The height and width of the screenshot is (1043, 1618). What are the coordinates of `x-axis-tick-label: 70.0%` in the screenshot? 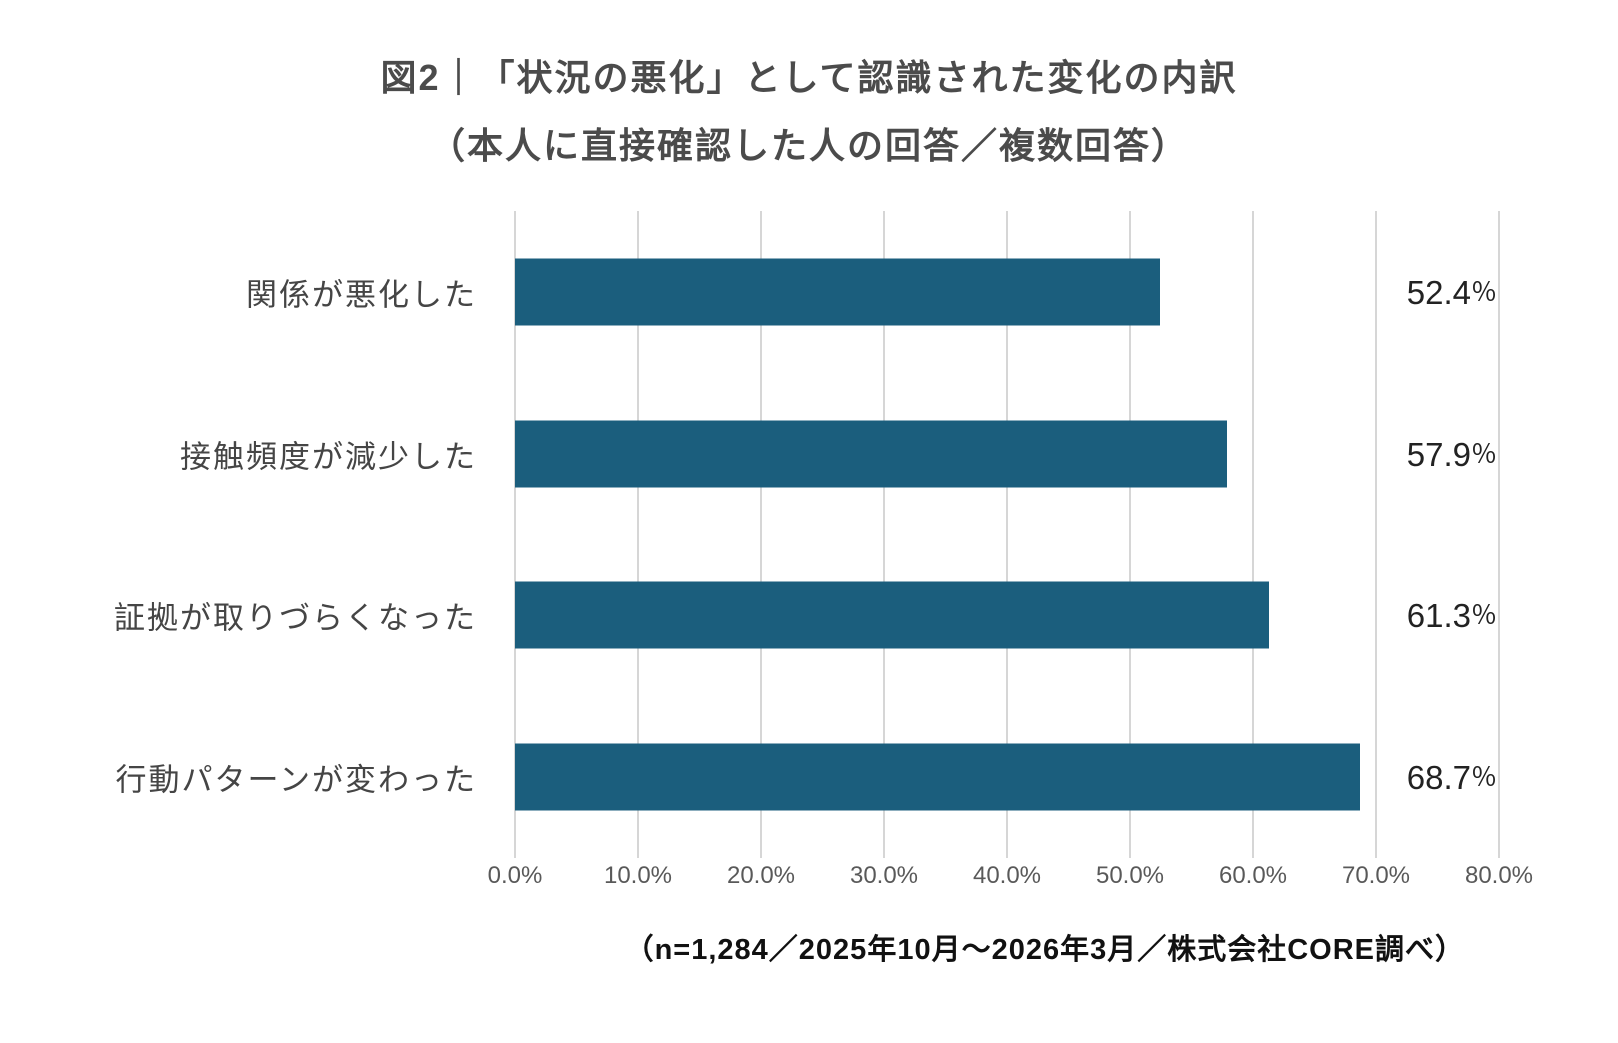 It's located at (1376, 875).